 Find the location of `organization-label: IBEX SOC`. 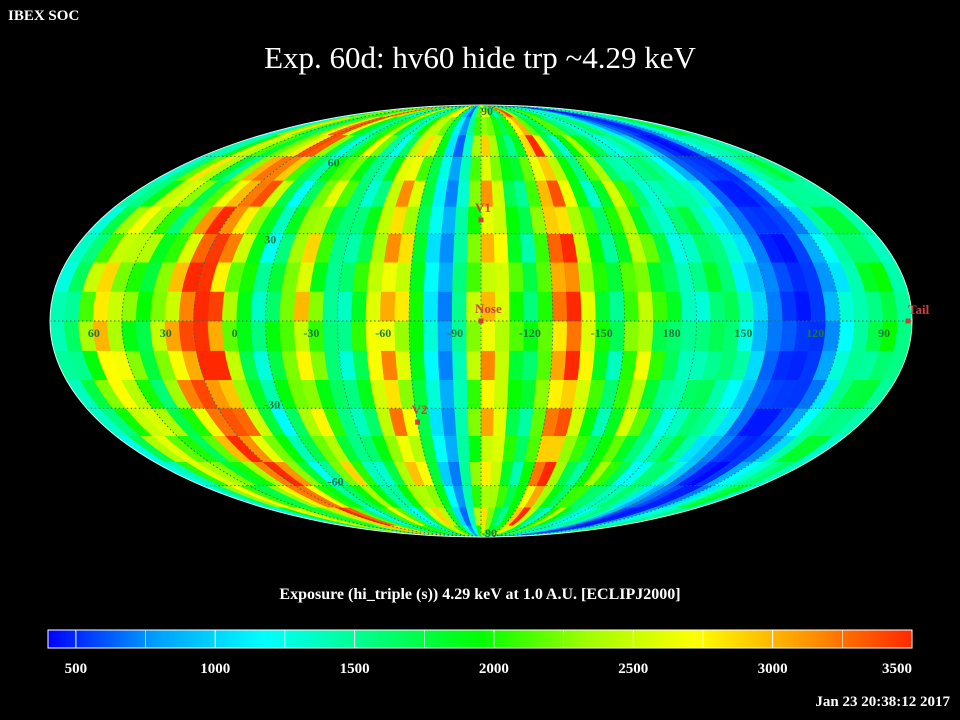

organization-label: IBEX SOC is located at coordinates (44, 16).